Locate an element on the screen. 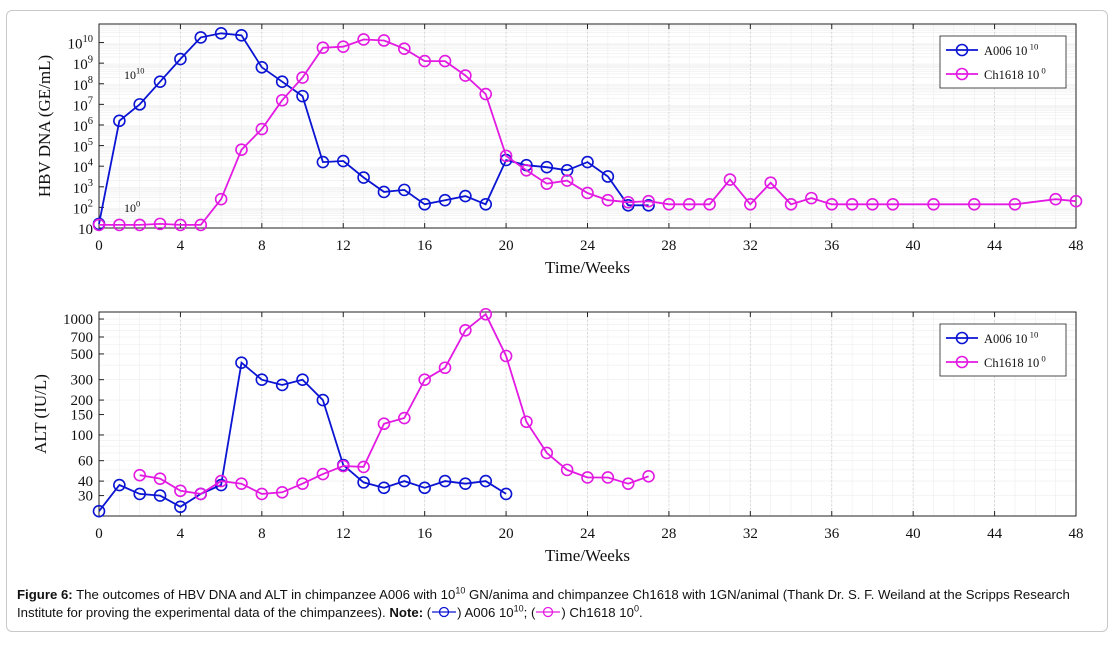  x-tick-label: 12 is located at coordinates (343, 534).